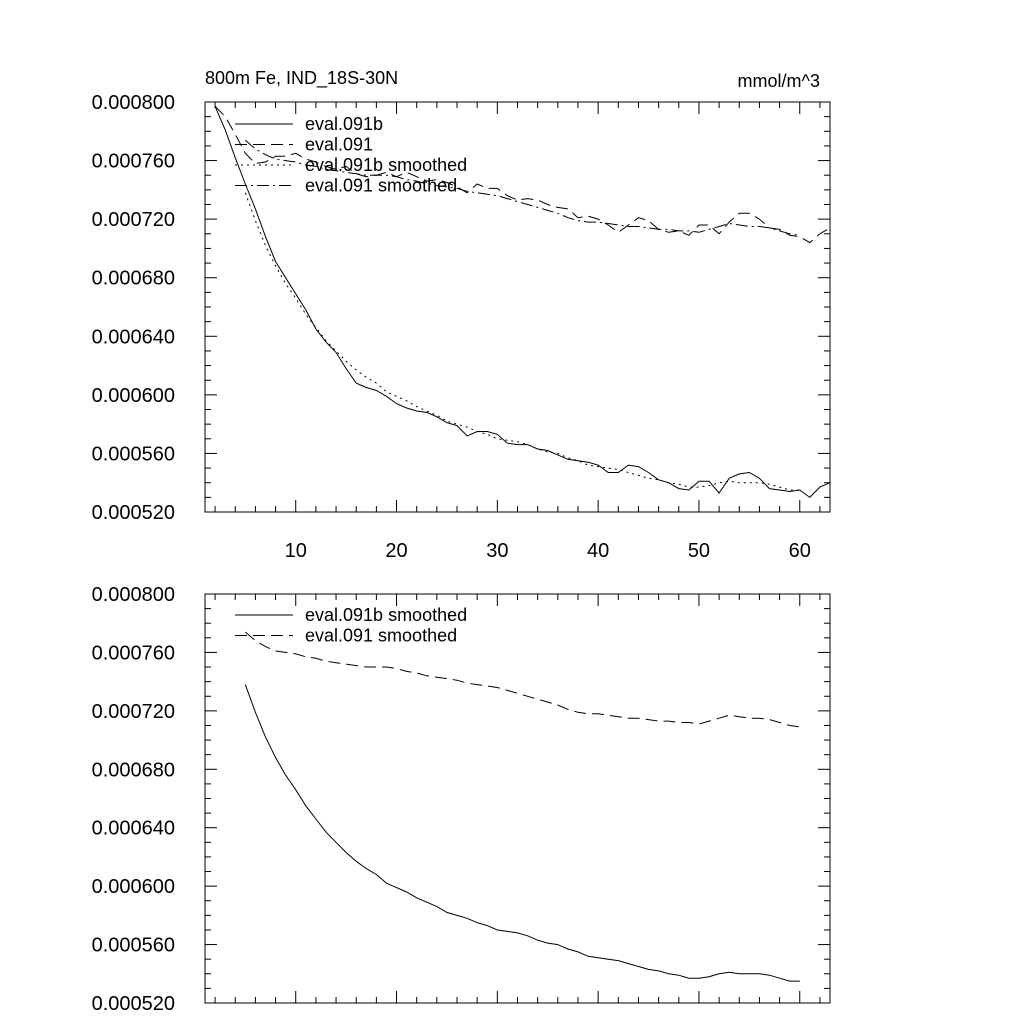 This screenshot has width=1024, height=1024. I want to click on x-tick-label: 20, so click(396, 551).